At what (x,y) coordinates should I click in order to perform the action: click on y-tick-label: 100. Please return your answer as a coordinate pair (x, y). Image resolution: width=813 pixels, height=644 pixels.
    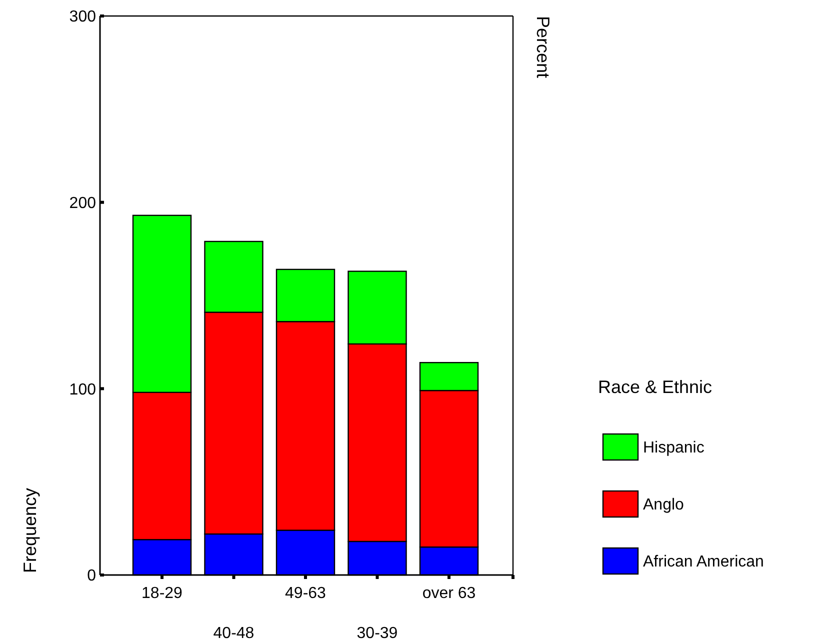
    Looking at the image, I should click on (82, 389).